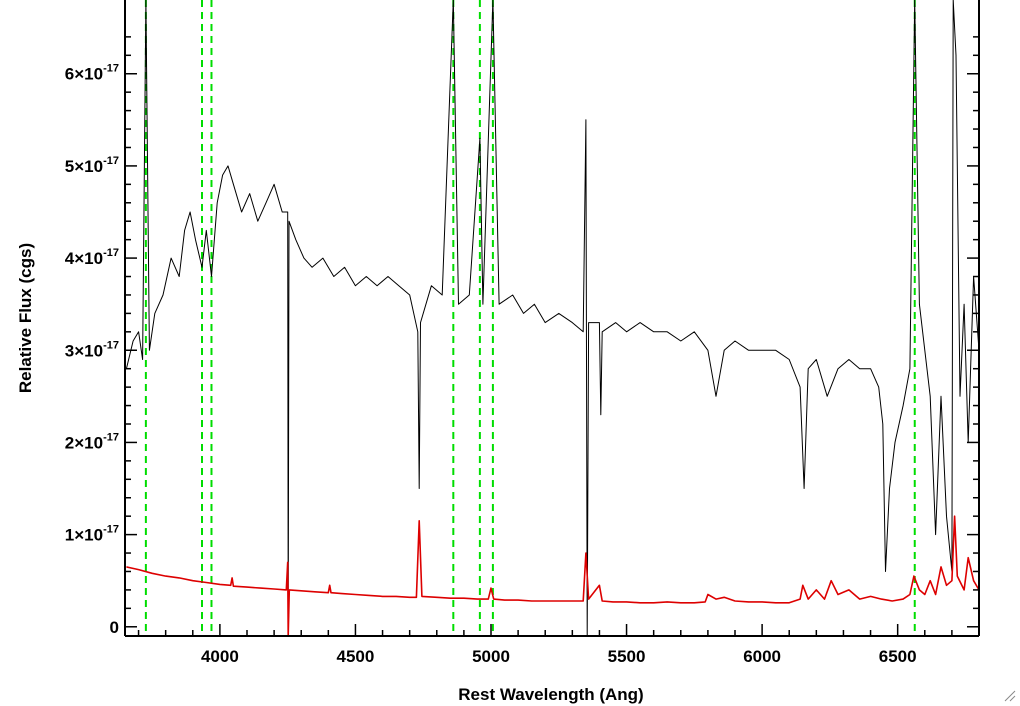 This screenshot has height=706, width=1020. Describe the element at coordinates (92, 441) in the screenshot. I see `y-tick-label: 2×10⁻¹⁷` at that location.